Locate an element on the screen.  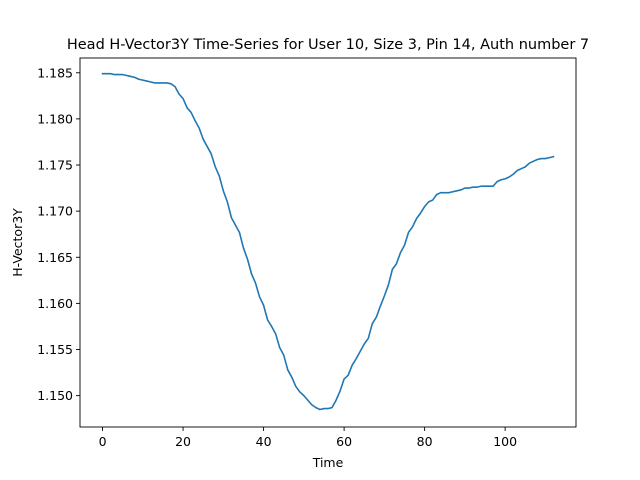
y-tick-label: 1.180 is located at coordinates (55, 118).